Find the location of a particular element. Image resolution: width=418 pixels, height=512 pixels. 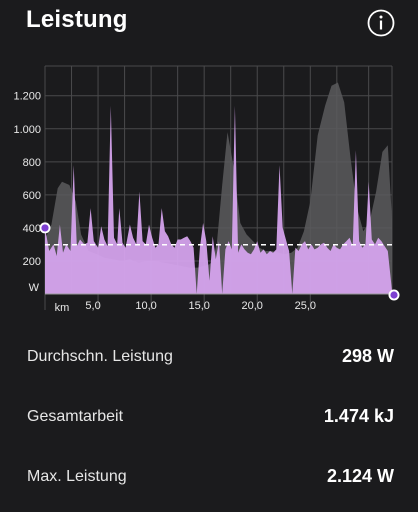

range-start-handle-dot is located at coordinates (45, 228).